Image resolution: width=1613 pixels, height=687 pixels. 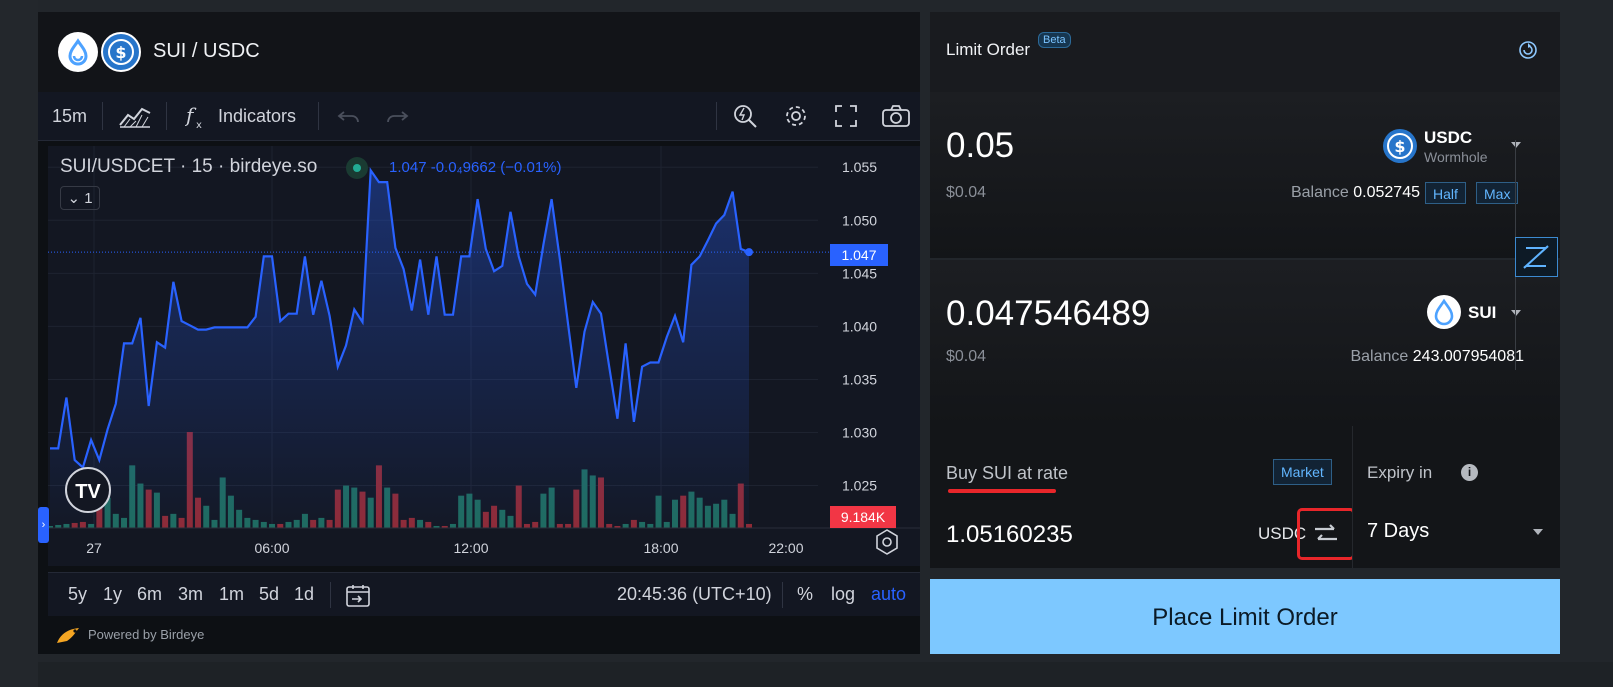 I want to click on last-price-badge, so click(x=859, y=255).